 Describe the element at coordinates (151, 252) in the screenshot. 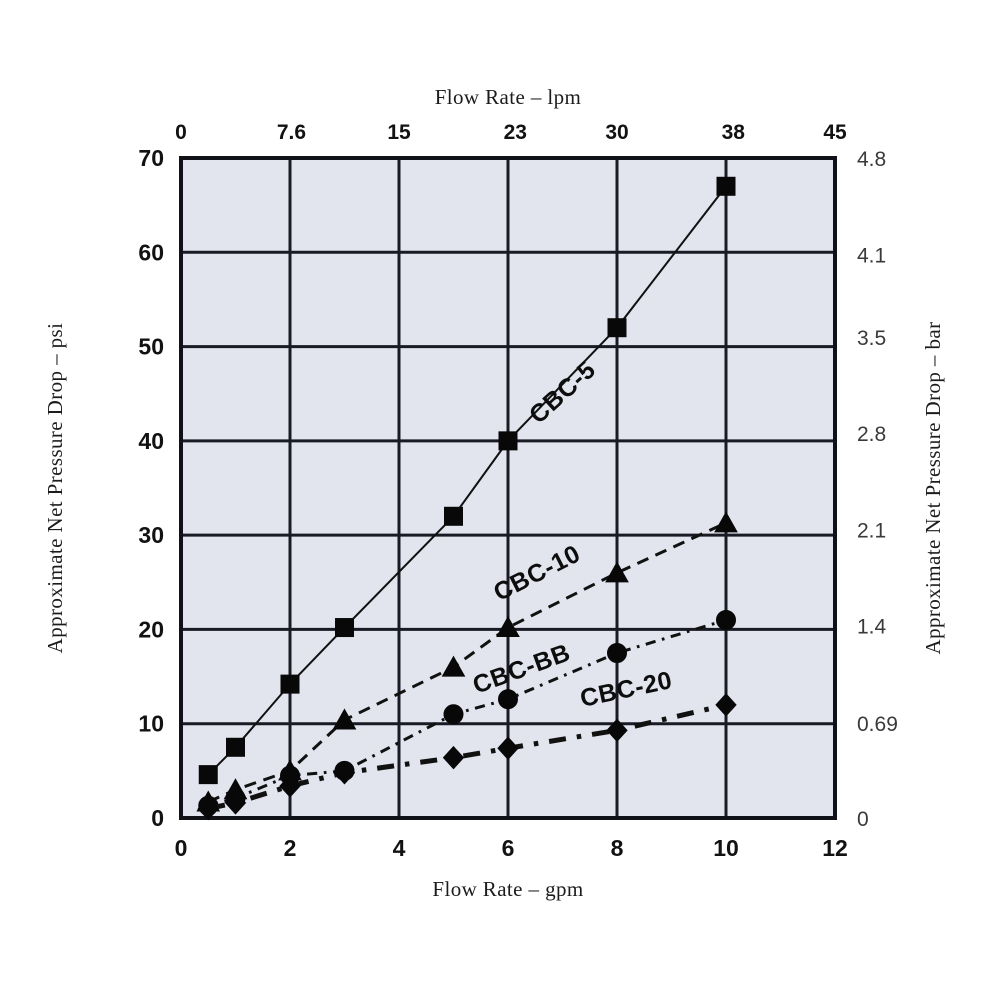

I see `ytick-label-left: 60` at that location.